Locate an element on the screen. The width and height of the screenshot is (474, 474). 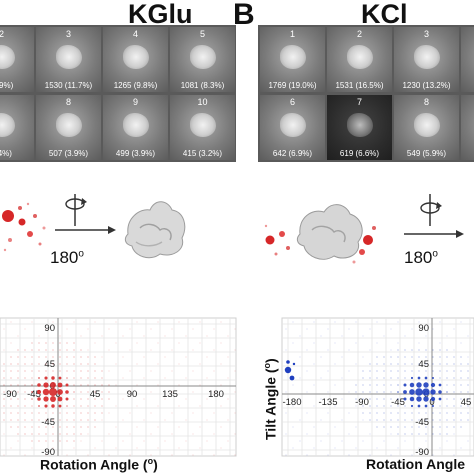
class-average-tile: 8 507 (3.9%) is located at coordinates (68, 127).